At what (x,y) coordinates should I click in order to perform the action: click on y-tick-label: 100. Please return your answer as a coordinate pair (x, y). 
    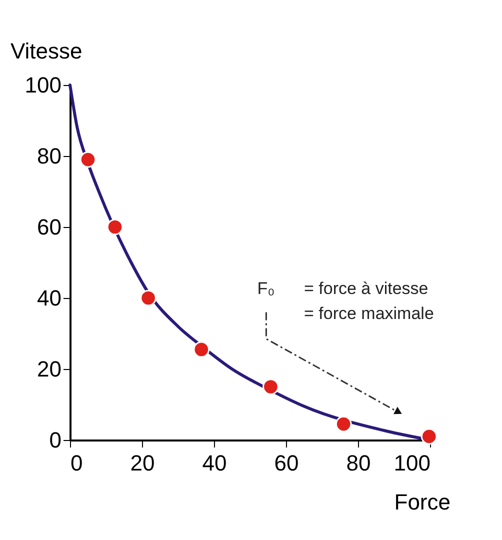
    Looking at the image, I should click on (43, 85).